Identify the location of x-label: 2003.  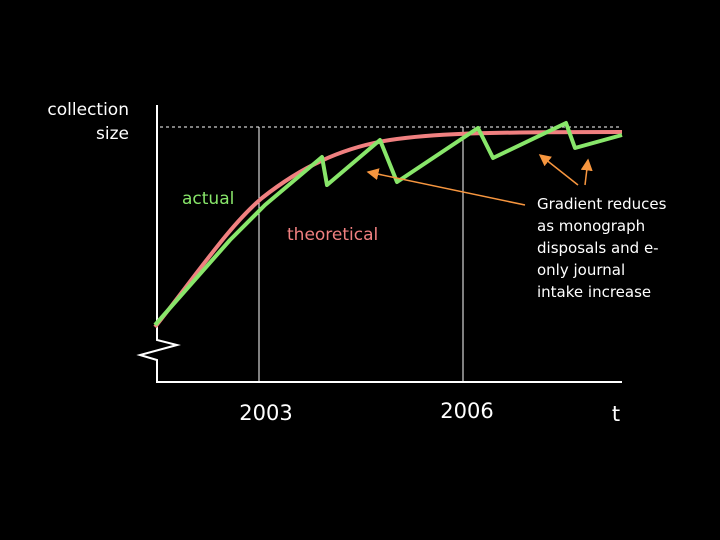
(265, 413).